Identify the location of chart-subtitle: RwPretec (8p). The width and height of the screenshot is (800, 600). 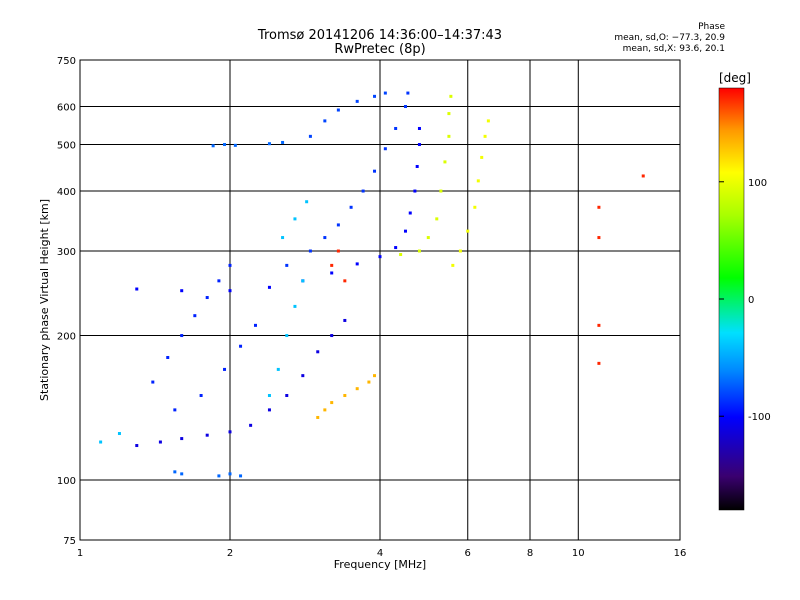
(380, 49).